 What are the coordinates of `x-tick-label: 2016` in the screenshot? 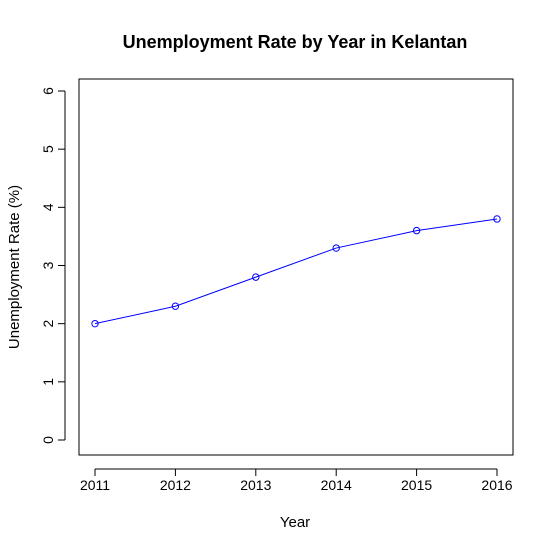 It's located at (496, 485).